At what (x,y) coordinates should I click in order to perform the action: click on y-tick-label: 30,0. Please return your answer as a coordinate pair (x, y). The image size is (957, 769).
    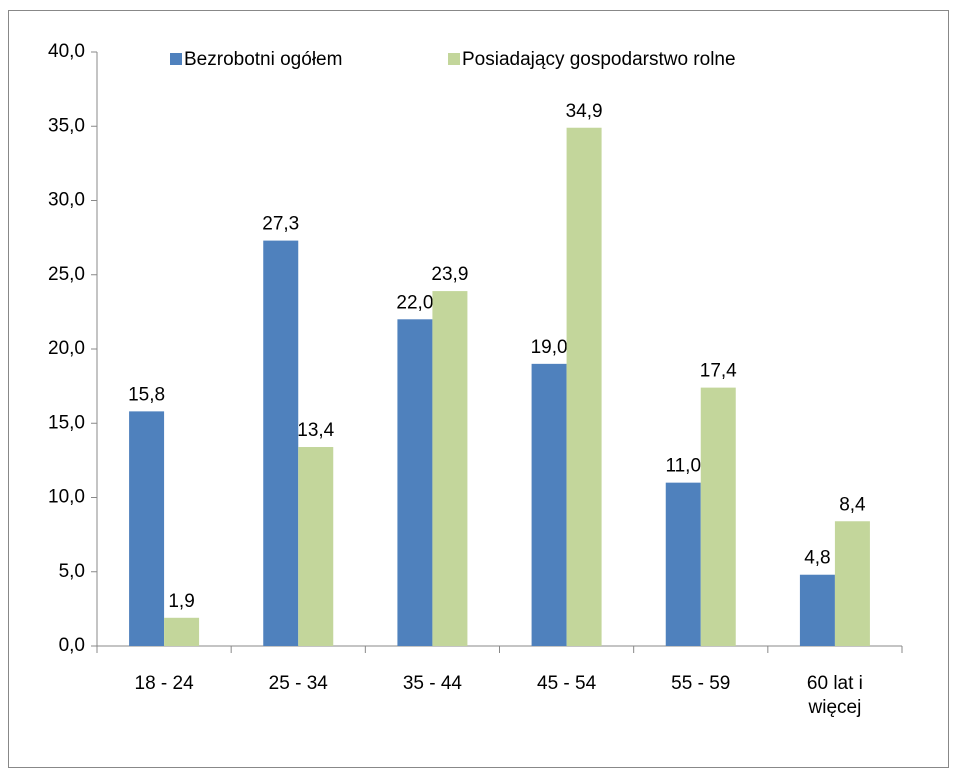
    Looking at the image, I should click on (66, 200).